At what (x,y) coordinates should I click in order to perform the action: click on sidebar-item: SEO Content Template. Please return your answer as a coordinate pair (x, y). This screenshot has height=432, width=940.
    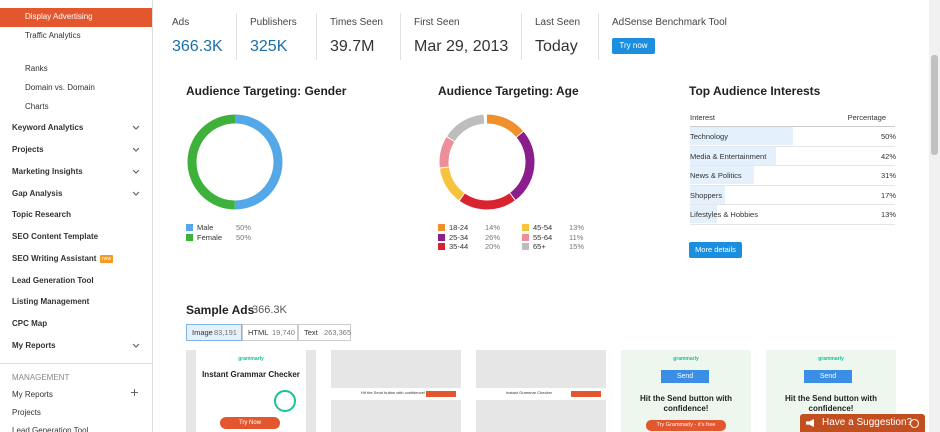
    Looking at the image, I should click on (55, 236).